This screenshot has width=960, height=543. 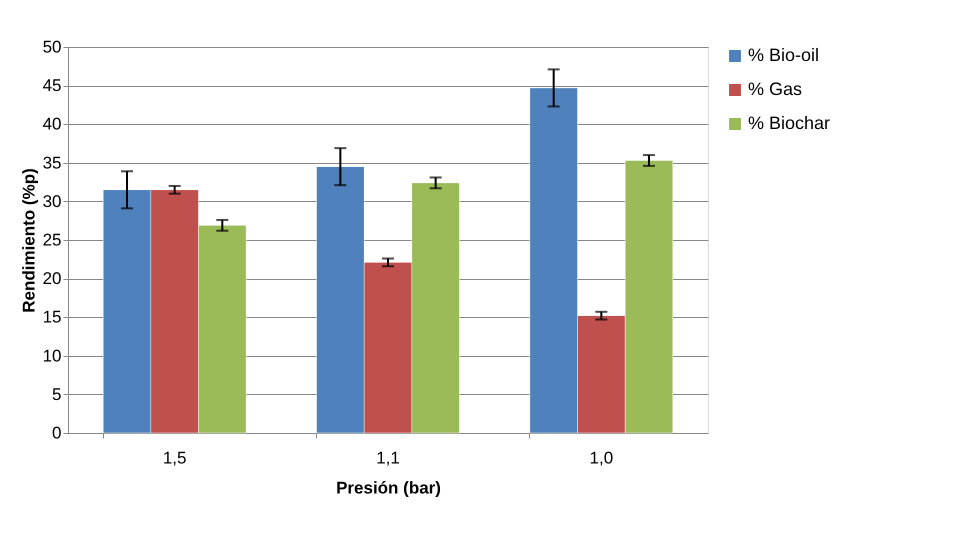 I want to click on y-tick-label: 30, so click(x=52, y=201).